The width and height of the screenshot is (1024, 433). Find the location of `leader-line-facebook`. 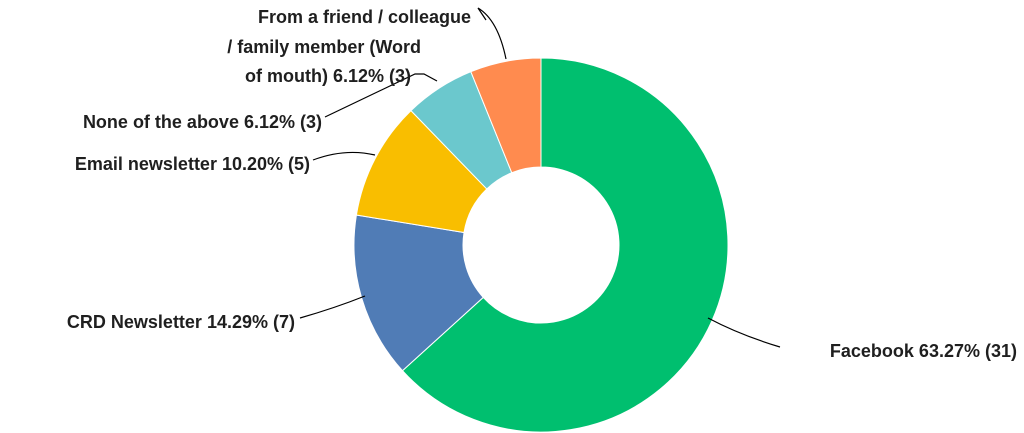

leader-line-facebook is located at coordinates (744, 332).